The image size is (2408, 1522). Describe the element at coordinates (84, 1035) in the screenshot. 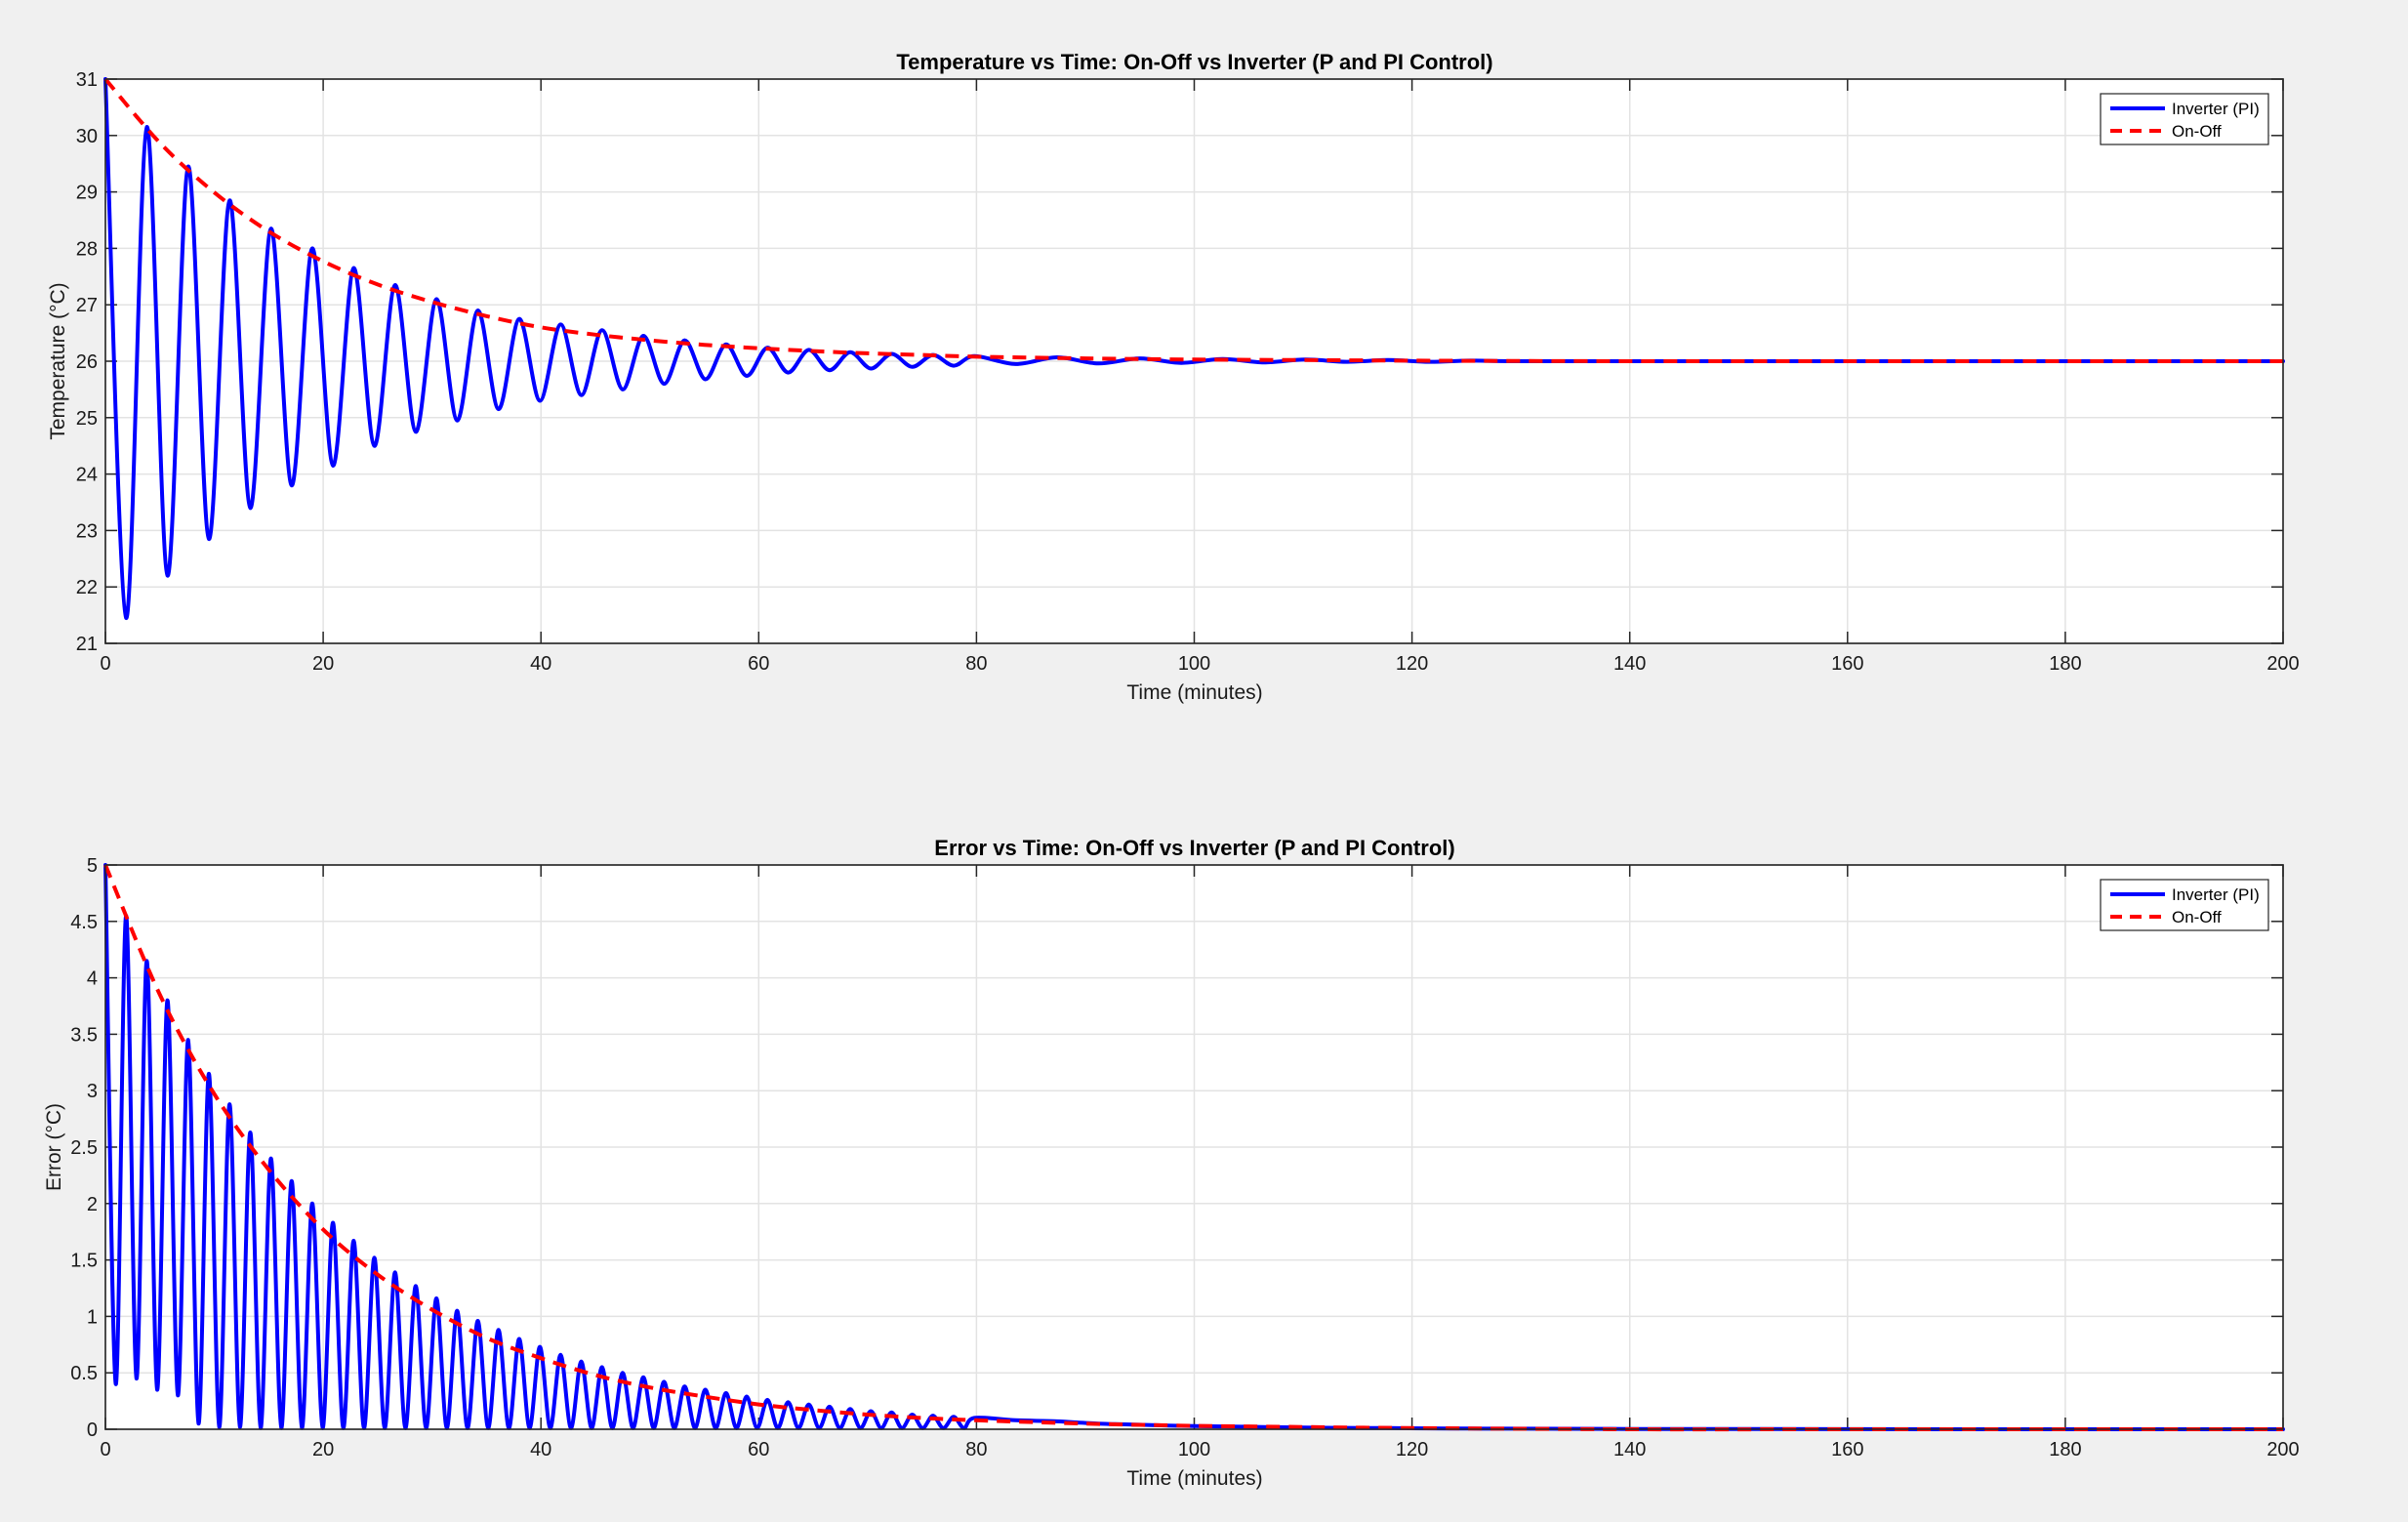

I see `y-tick-label: 3.5` at that location.